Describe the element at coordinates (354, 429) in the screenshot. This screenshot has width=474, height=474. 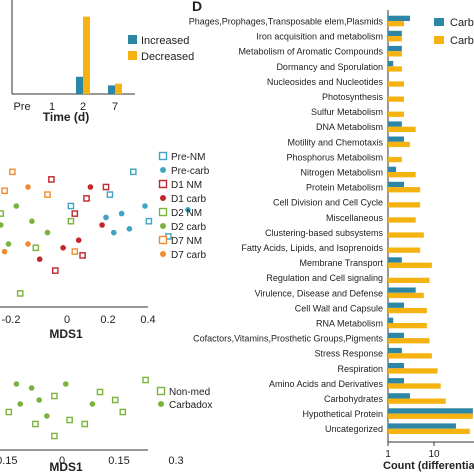
I see `category-label: Uncategorized` at that location.